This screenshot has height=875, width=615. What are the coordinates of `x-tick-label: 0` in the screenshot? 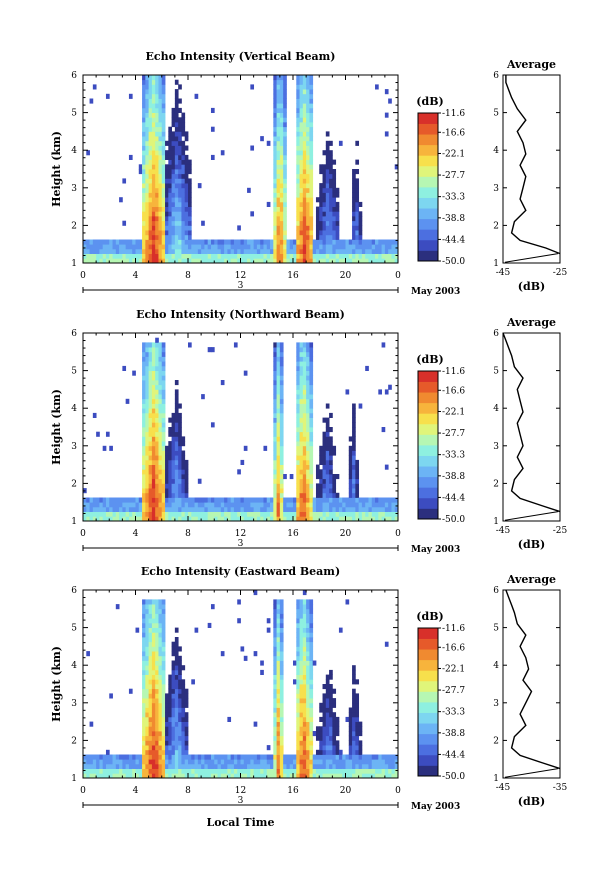 It's located at (83, 276).